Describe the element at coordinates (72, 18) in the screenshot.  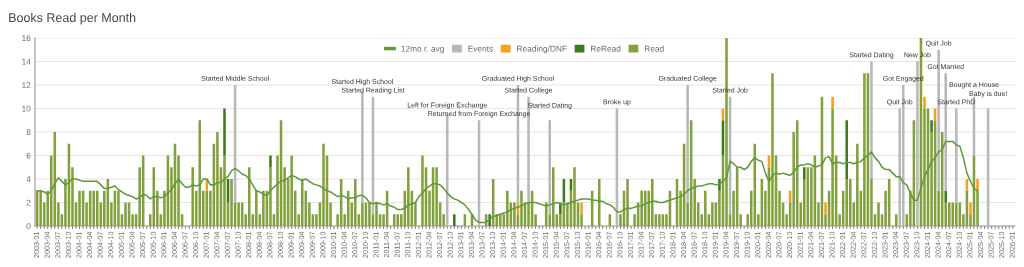
I see `chart-title: Books Read per Month` at that location.